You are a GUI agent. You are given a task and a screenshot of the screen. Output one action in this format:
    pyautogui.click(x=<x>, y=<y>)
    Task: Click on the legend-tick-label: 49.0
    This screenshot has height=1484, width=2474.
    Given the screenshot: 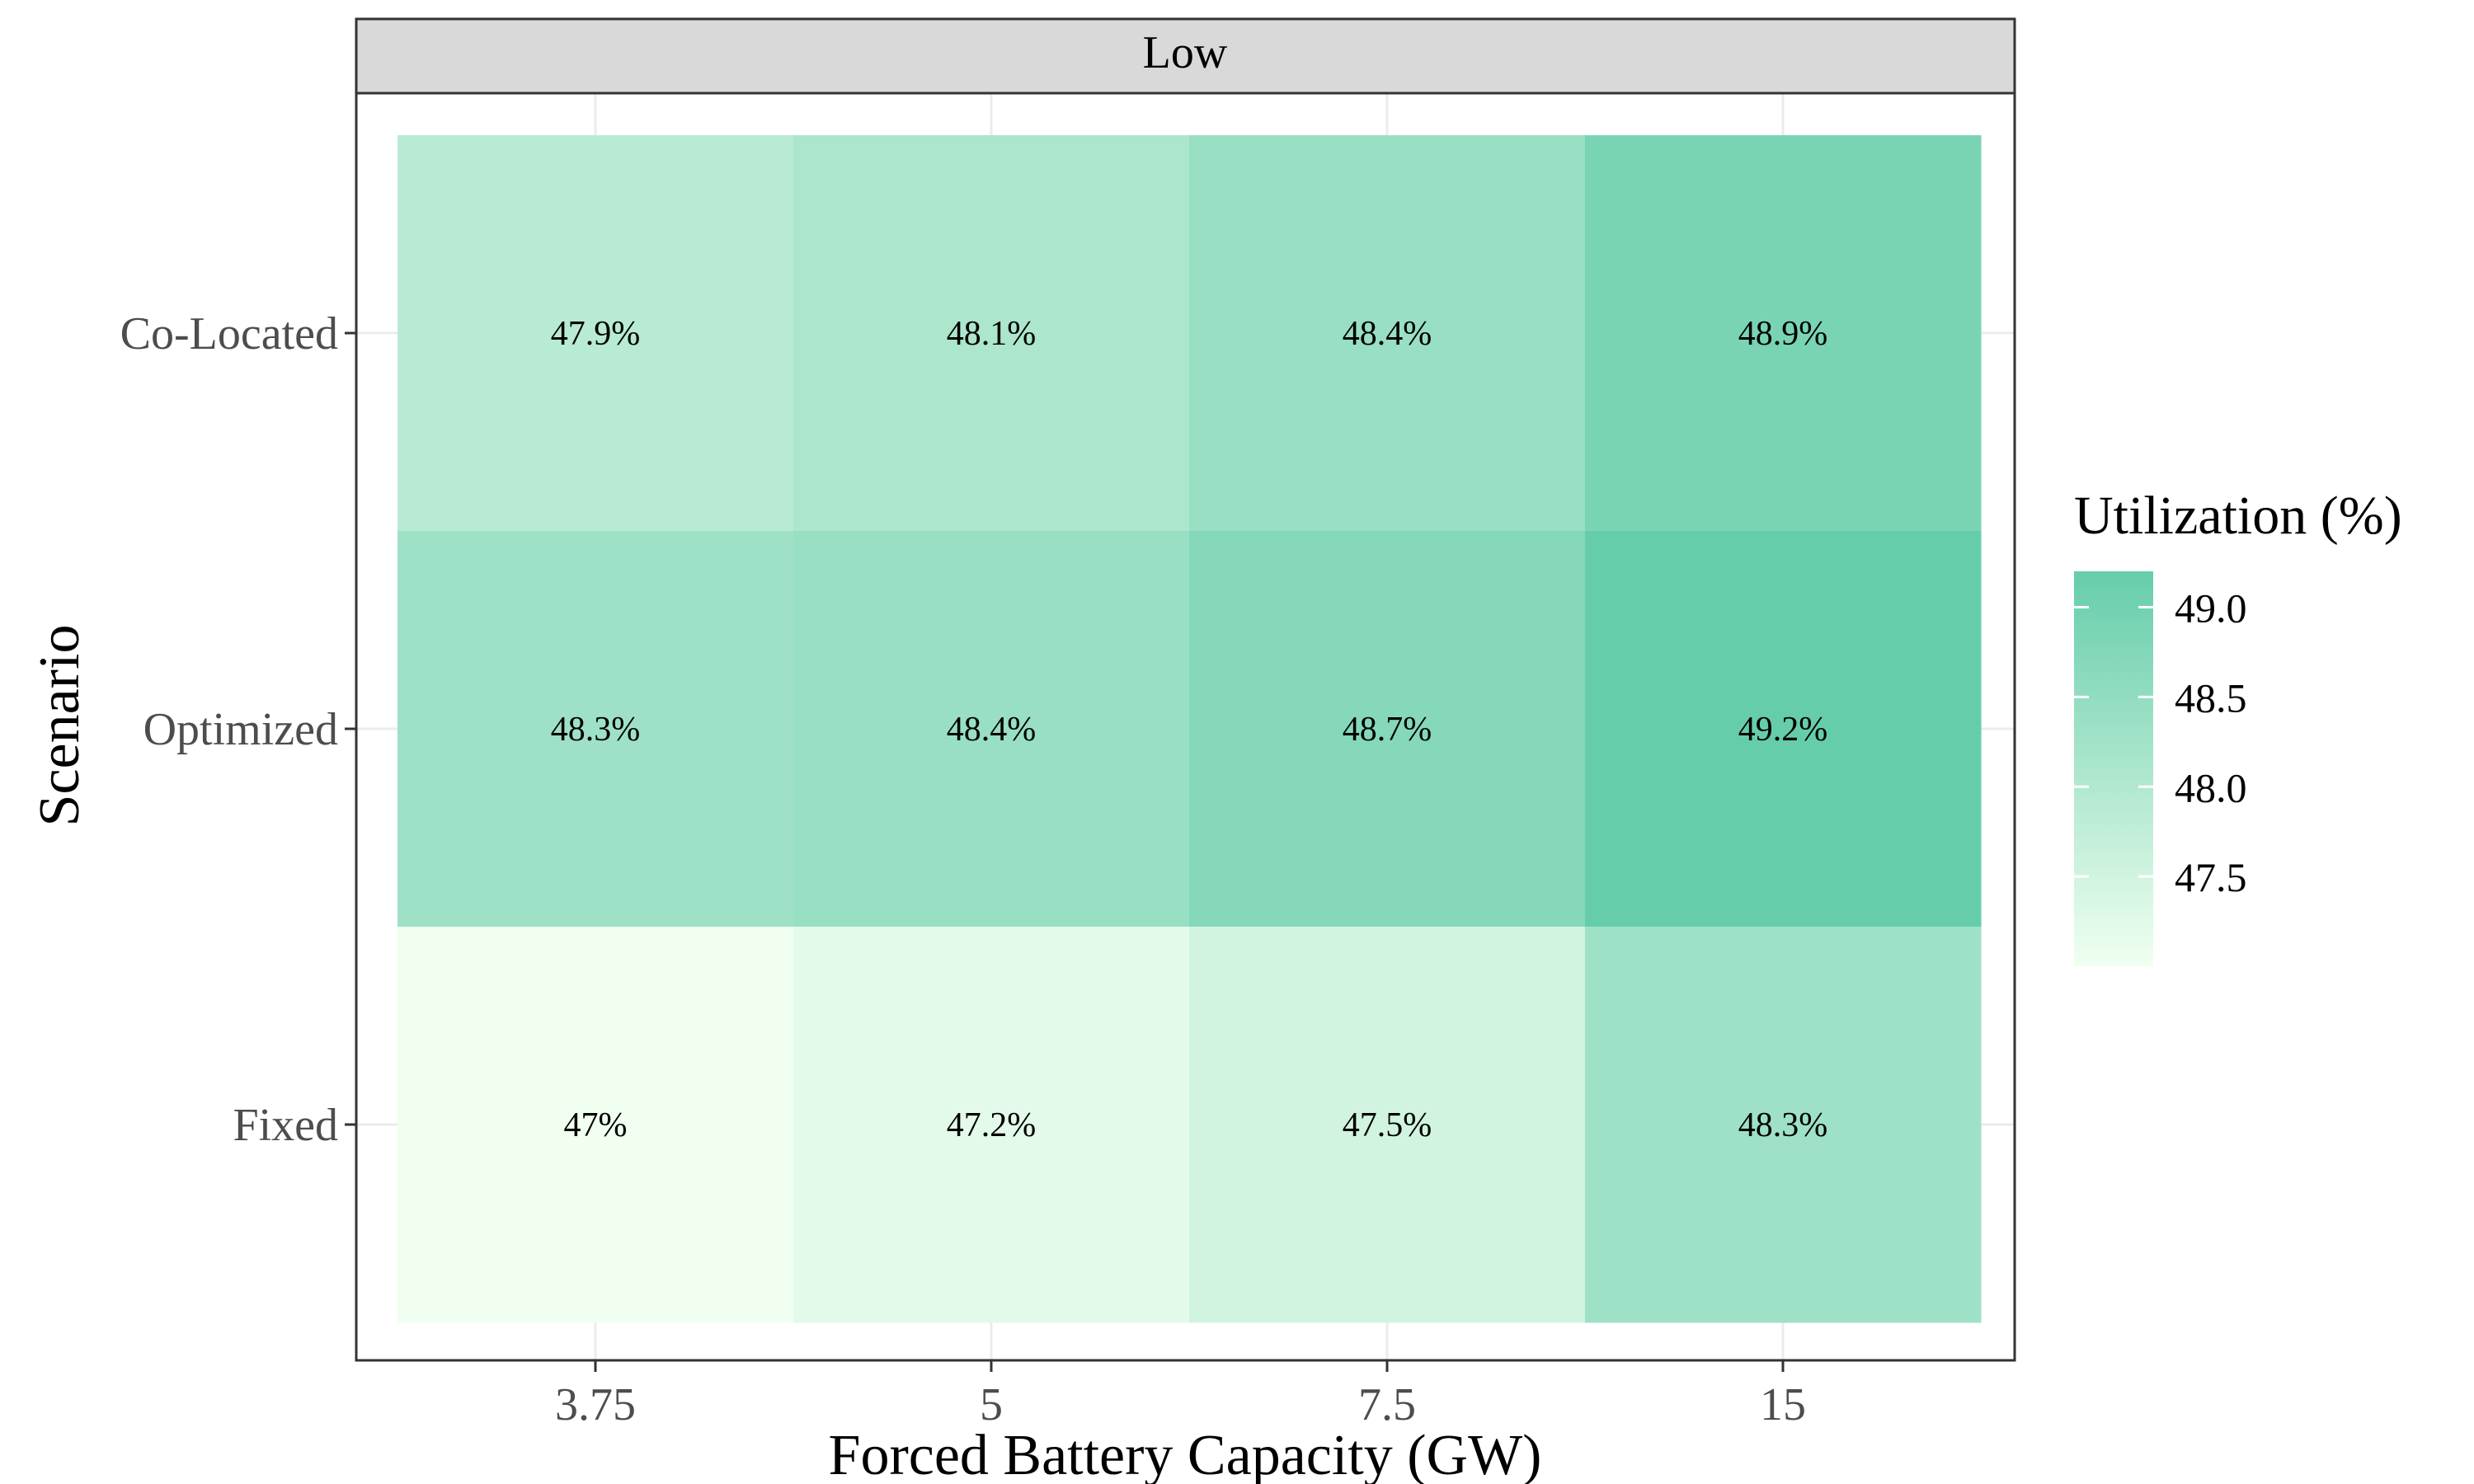 What is the action you would take?
    pyautogui.click(x=2211, y=608)
    